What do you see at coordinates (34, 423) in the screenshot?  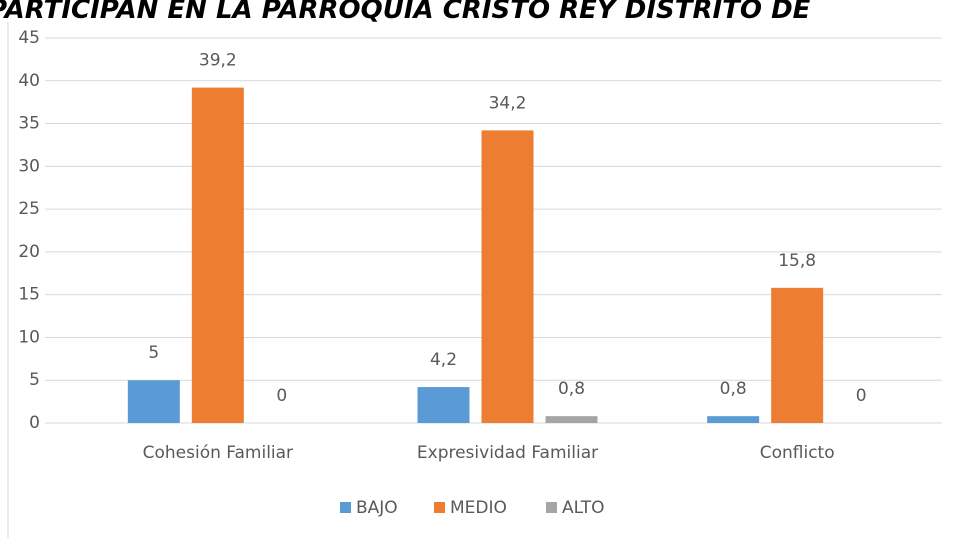 I see `y-tick-label: 0` at bounding box center [34, 423].